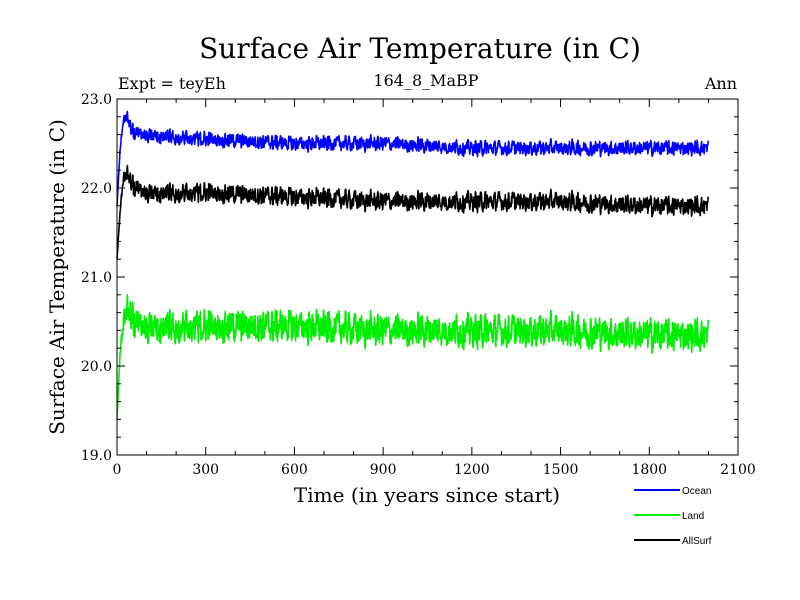 The height and width of the screenshot is (600, 800). I want to click on x-tick-label: 0, so click(117, 470).